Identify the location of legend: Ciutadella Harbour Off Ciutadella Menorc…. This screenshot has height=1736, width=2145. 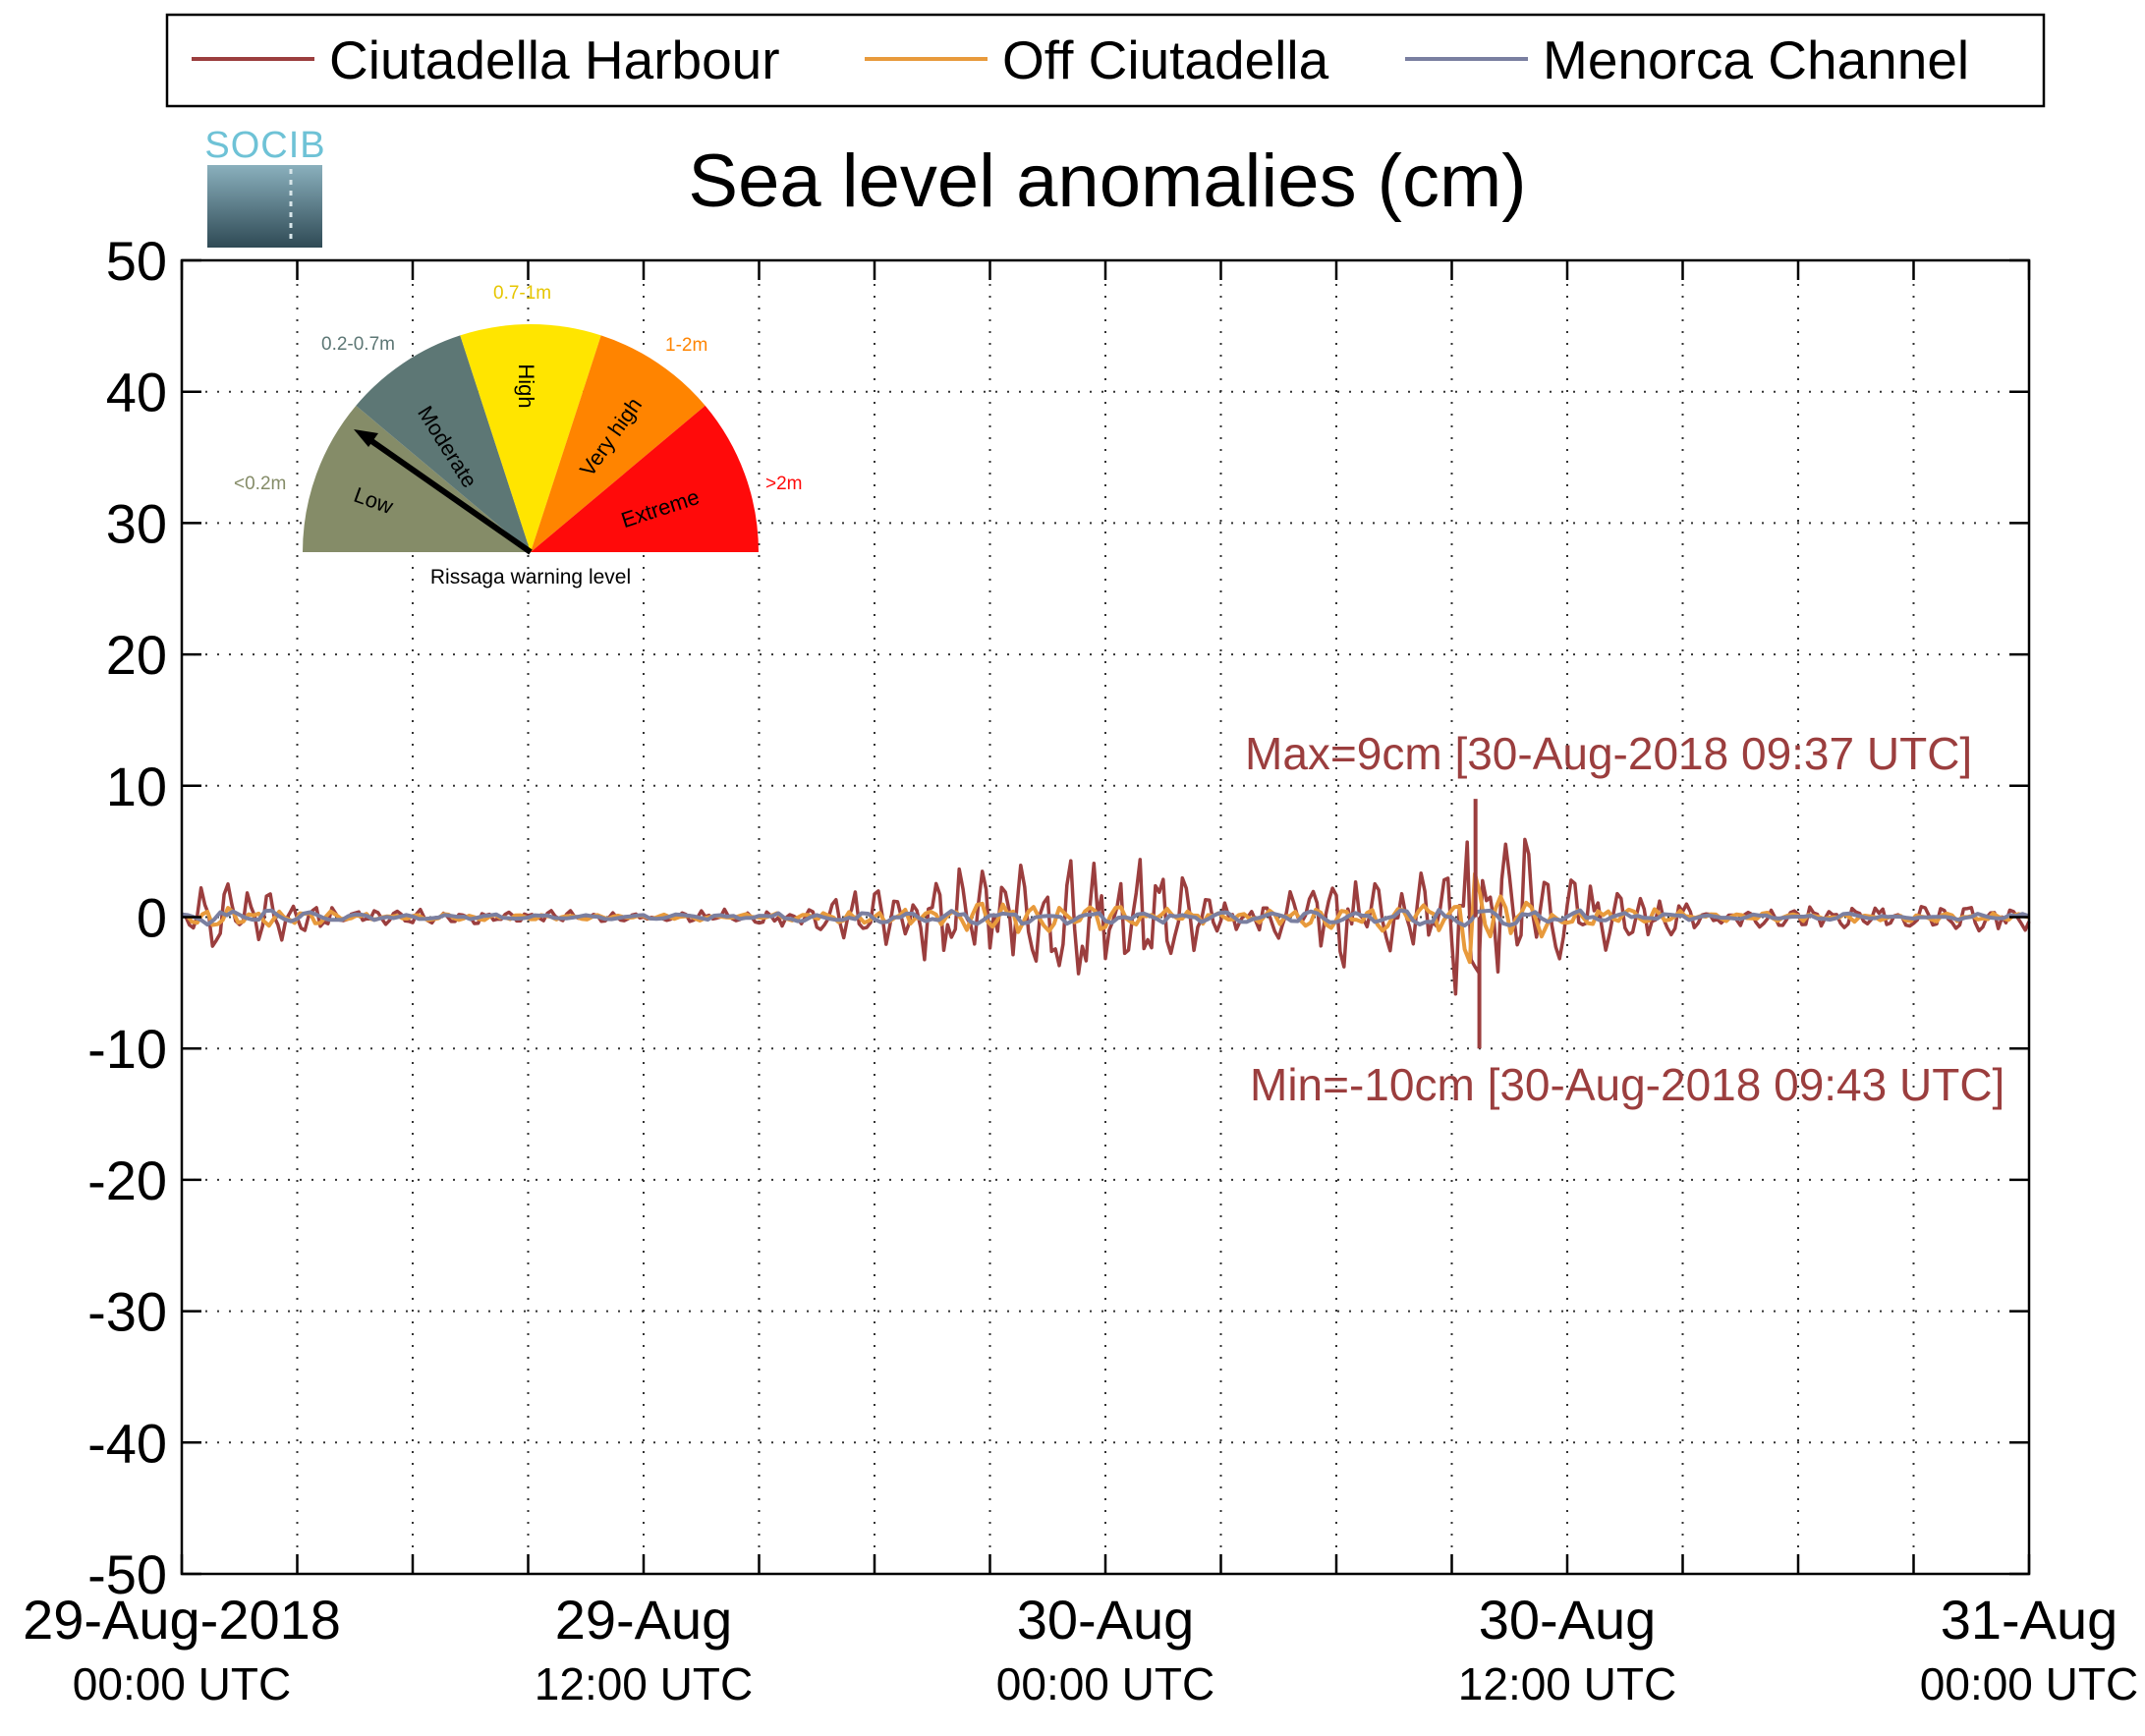
(1105, 60).